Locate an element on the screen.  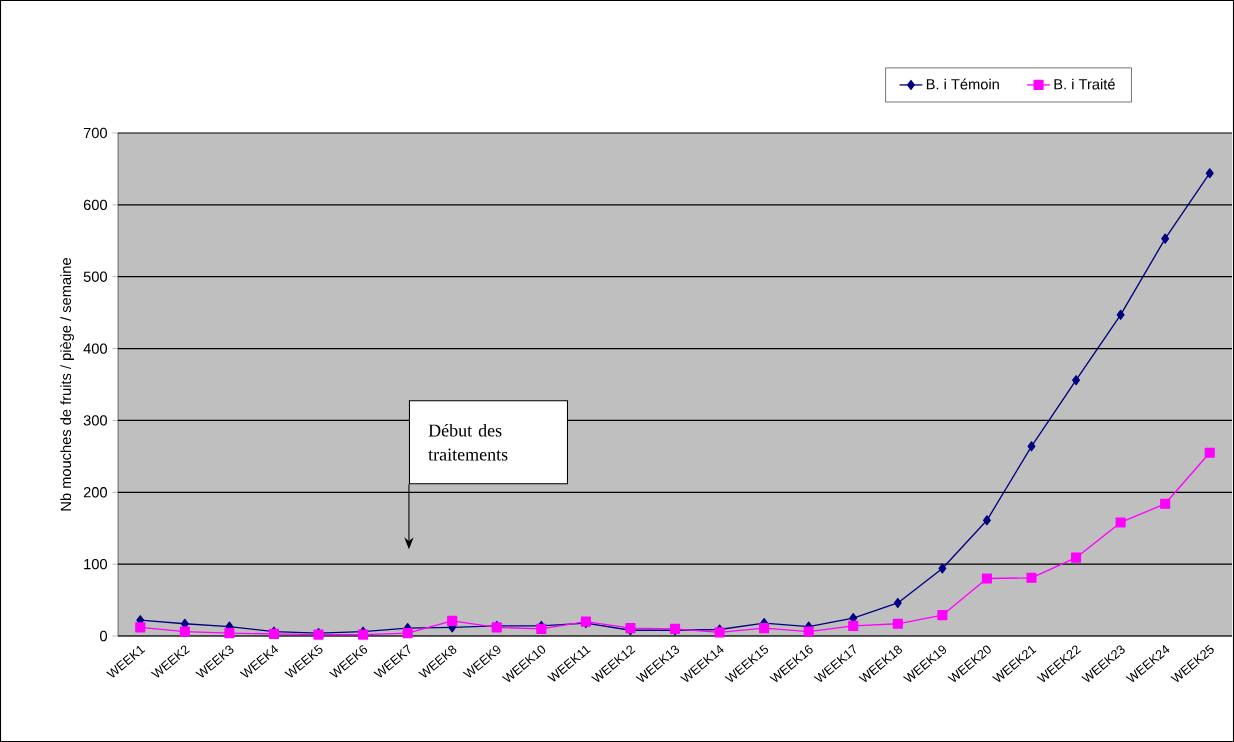
y-tick-label: 700 is located at coordinates (95, 133).